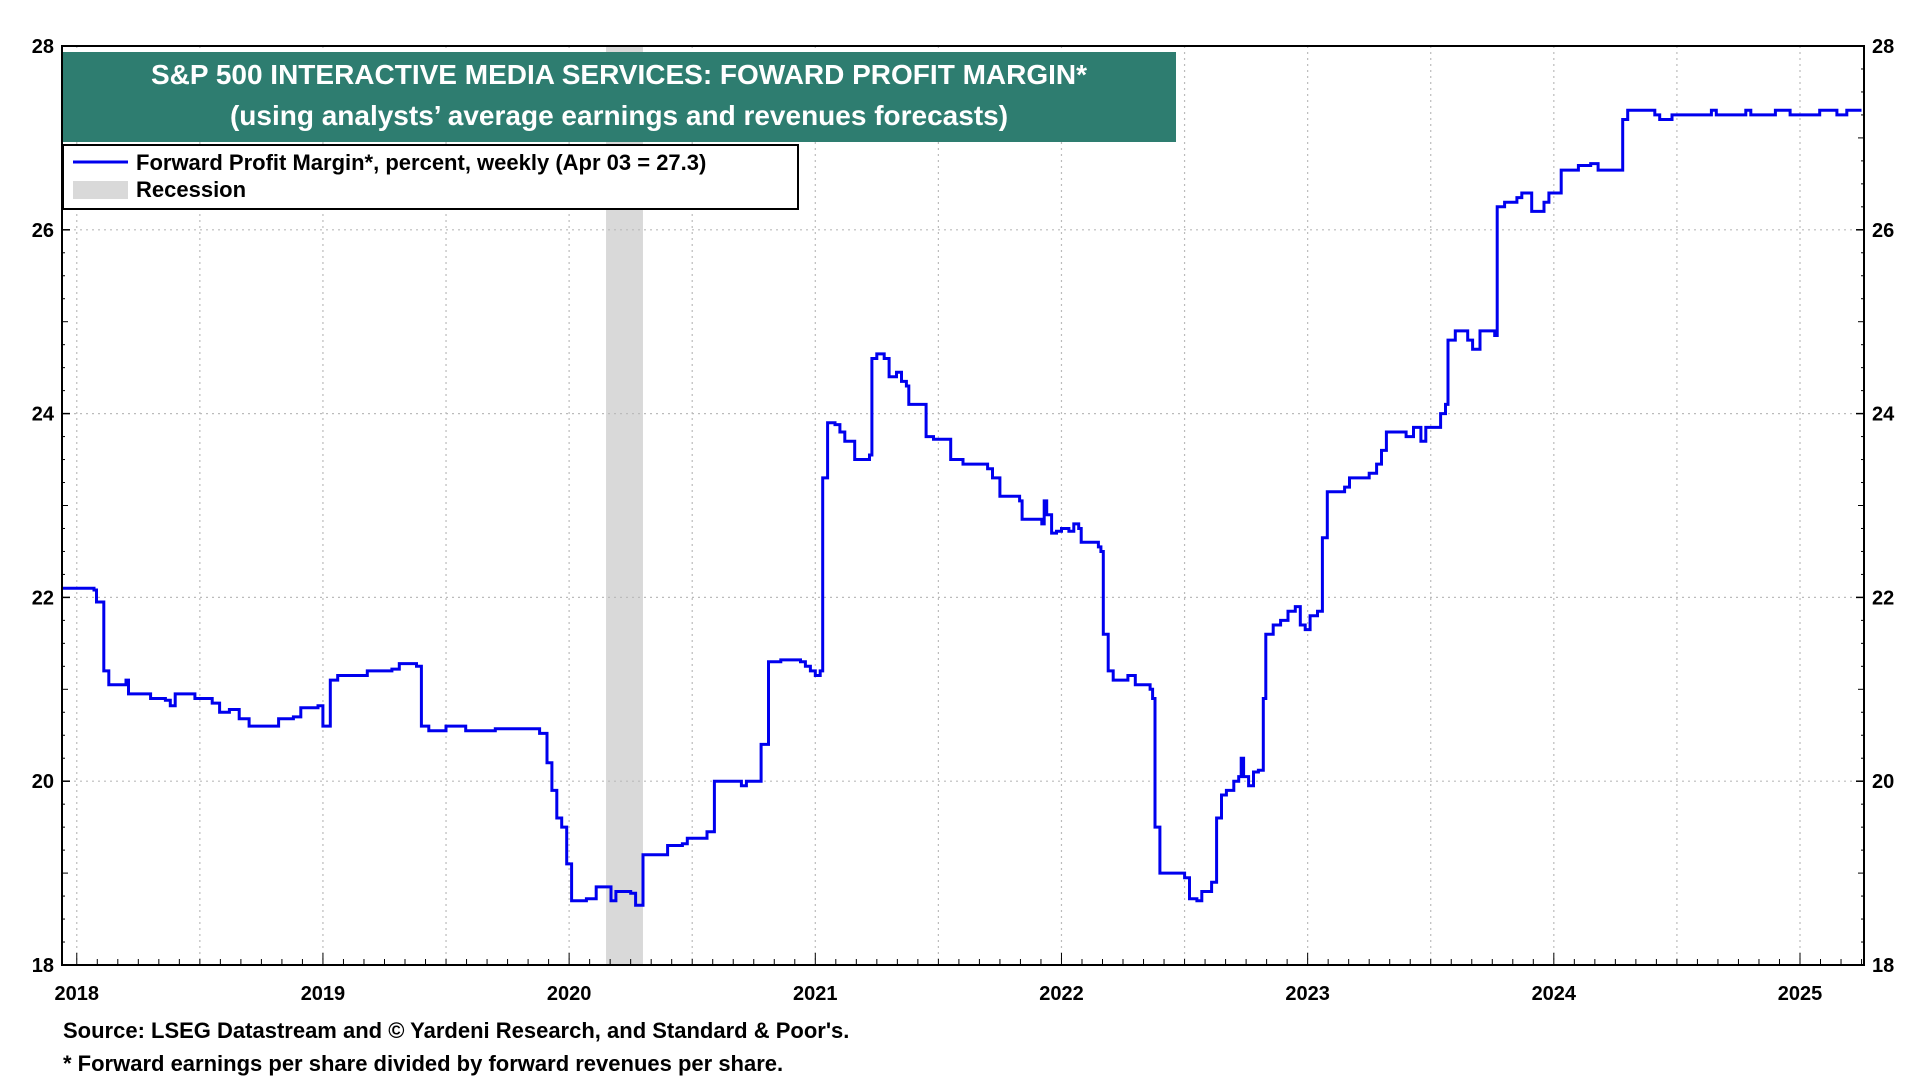 The image size is (1920, 1080). Describe the element at coordinates (1061, 994) in the screenshot. I see `x-tick-label: 2022` at that location.